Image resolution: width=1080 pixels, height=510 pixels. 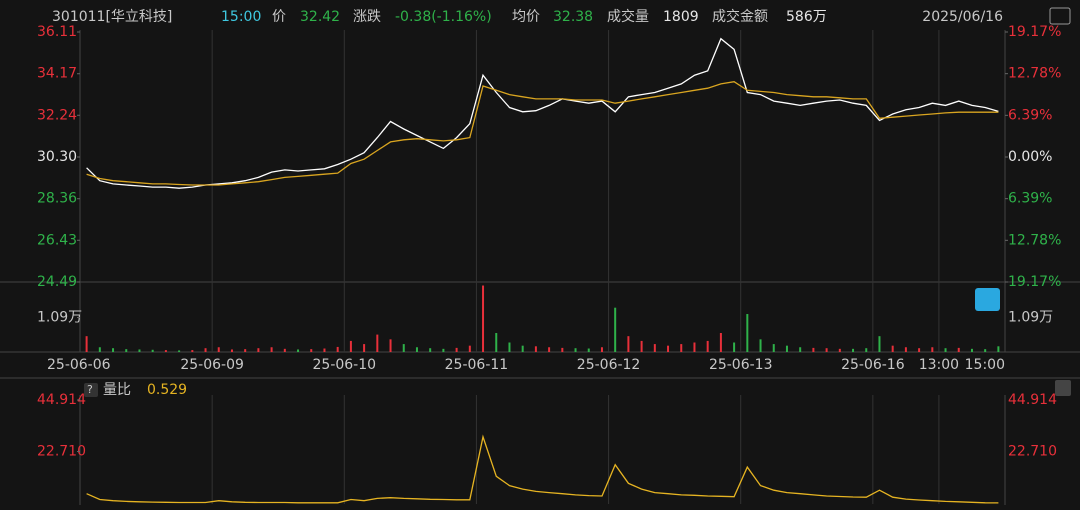 What do you see at coordinates (1030, 157) in the screenshot?
I see `y2-tick-label: 0.00%` at bounding box center [1030, 157].